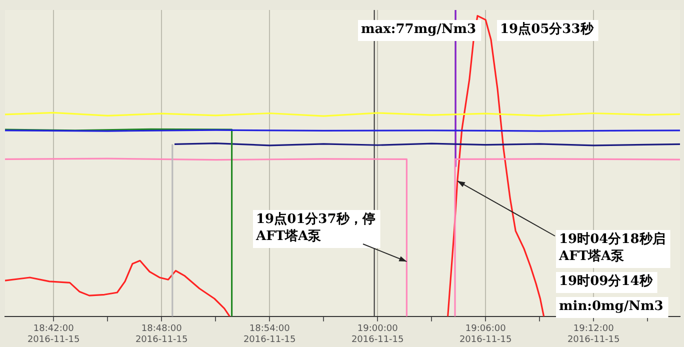  I want to click on annotation: 19时04分18秒启AFT塔A泵, so click(612, 247).